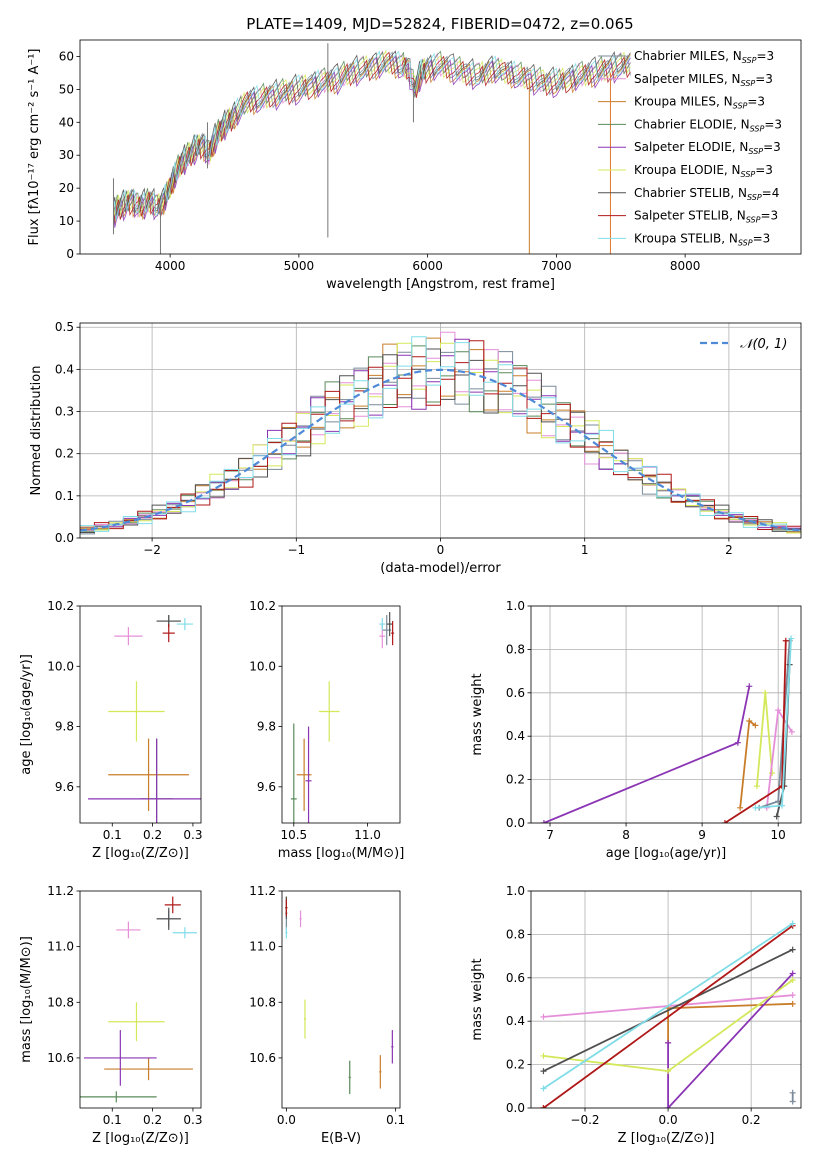  I want to click on x-tick-label: 7, so click(550, 835).